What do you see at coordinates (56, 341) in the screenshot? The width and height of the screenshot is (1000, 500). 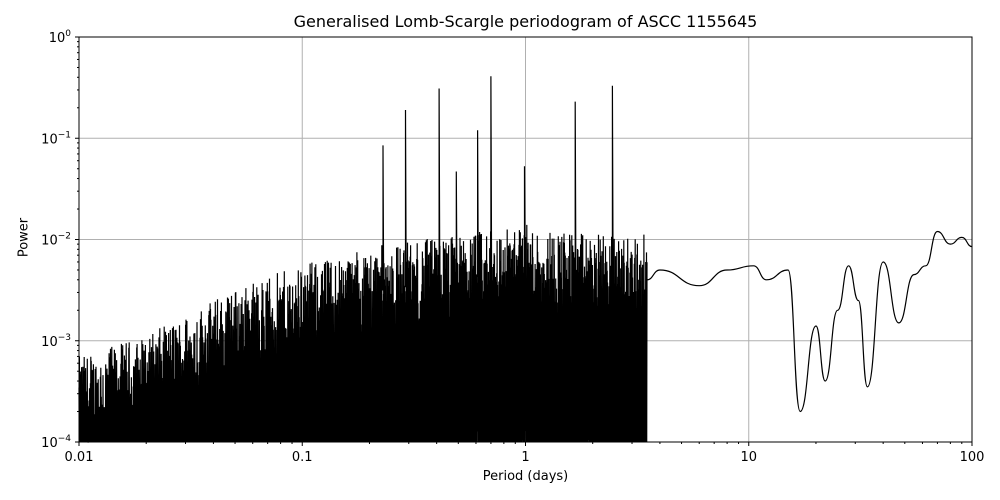 I see `y-tick-label: 10⁻³` at bounding box center [56, 341].